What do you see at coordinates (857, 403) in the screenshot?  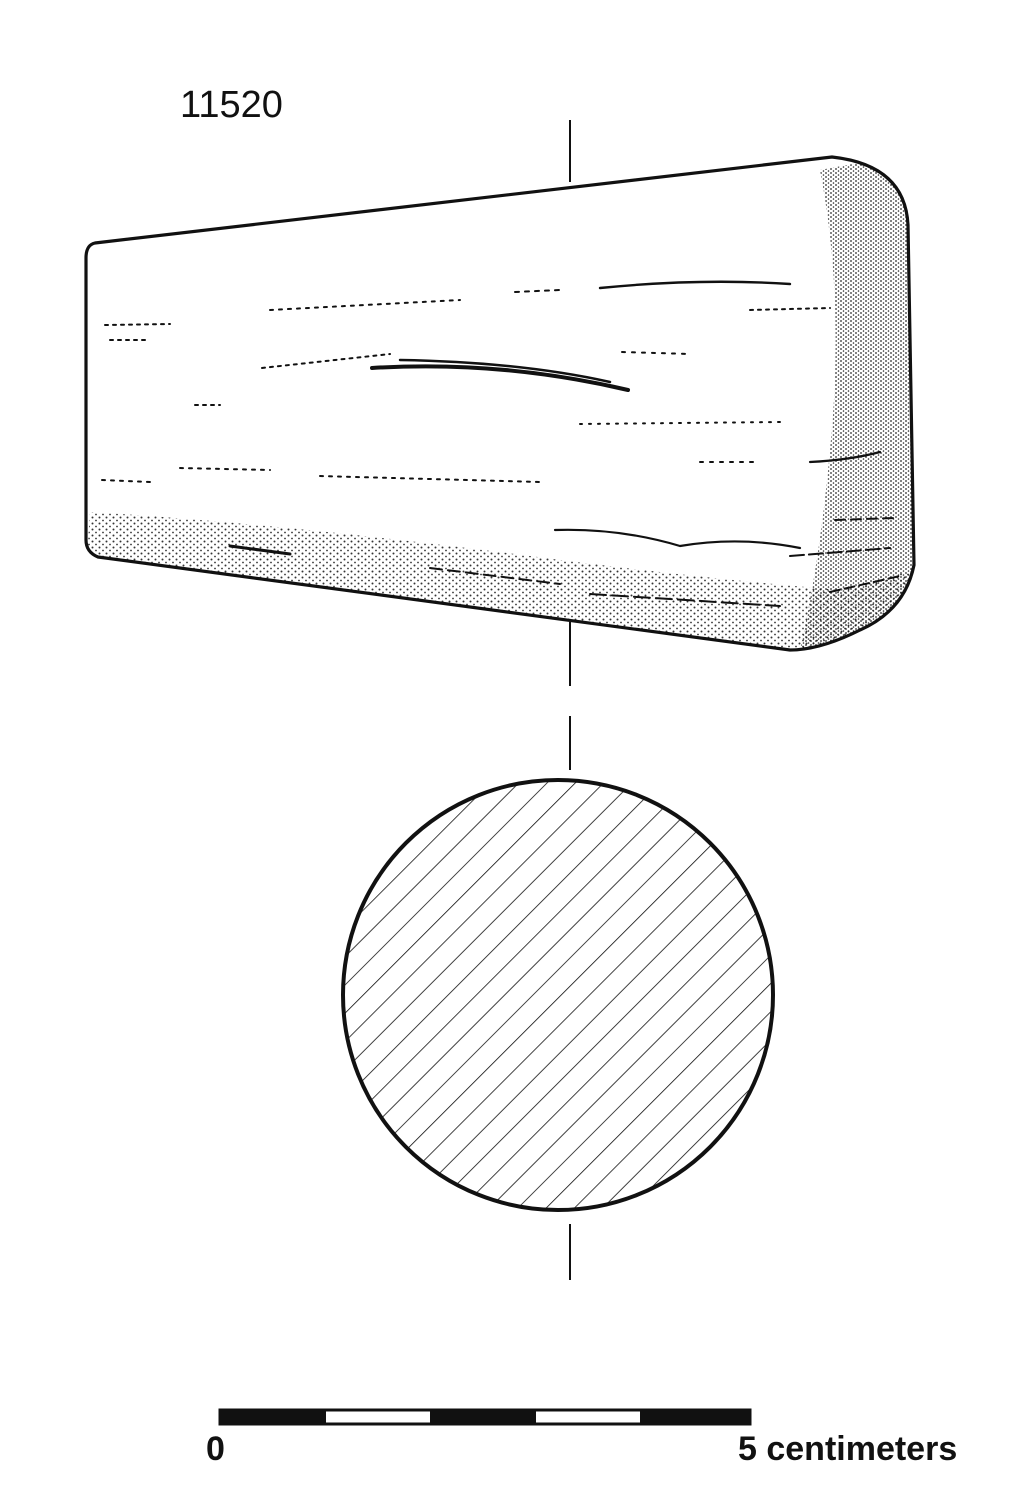 I see `profile-right-stipple` at bounding box center [857, 403].